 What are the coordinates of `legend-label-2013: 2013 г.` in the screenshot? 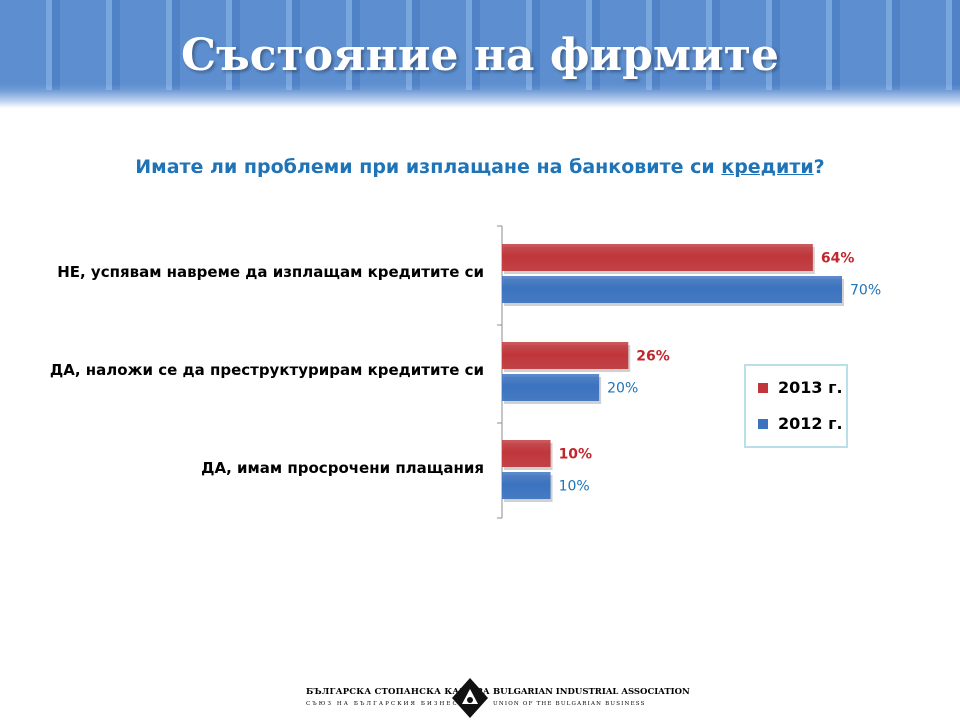 It's located at (810, 387).